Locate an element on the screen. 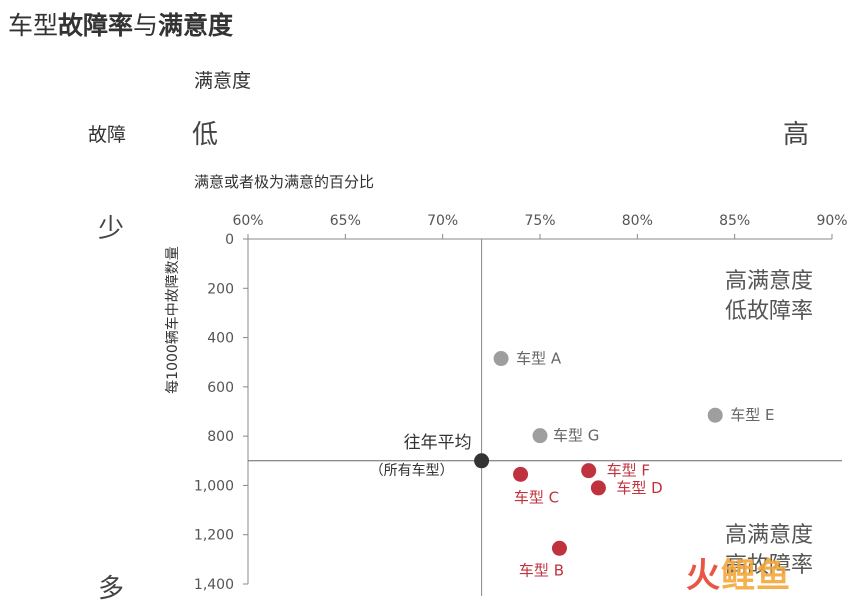 Image resolution: width=856 pixels, height=605 pixels. watermark-logo: 火鲤鱼 is located at coordinates (738, 576).